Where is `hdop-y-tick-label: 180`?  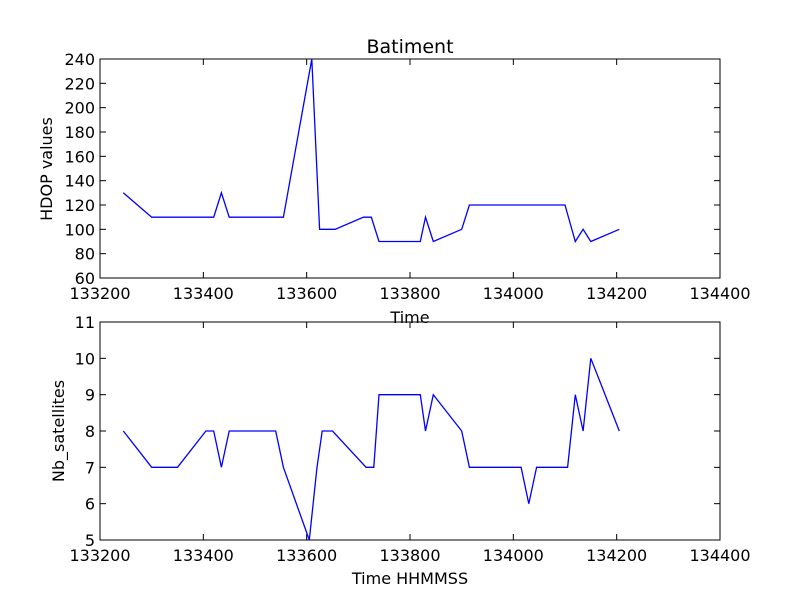 hdop-y-tick-label: 180 is located at coordinates (79, 132).